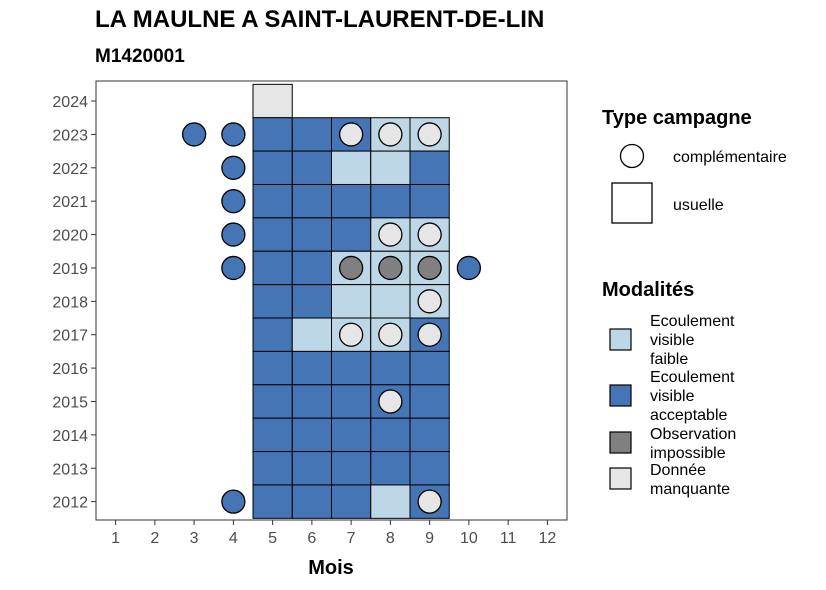 The width and height of the screenshot is (826, 590). Describe the element at coordinates (429, 538) in the screenshot. I see `x-tick-label-9: 9` at that location.